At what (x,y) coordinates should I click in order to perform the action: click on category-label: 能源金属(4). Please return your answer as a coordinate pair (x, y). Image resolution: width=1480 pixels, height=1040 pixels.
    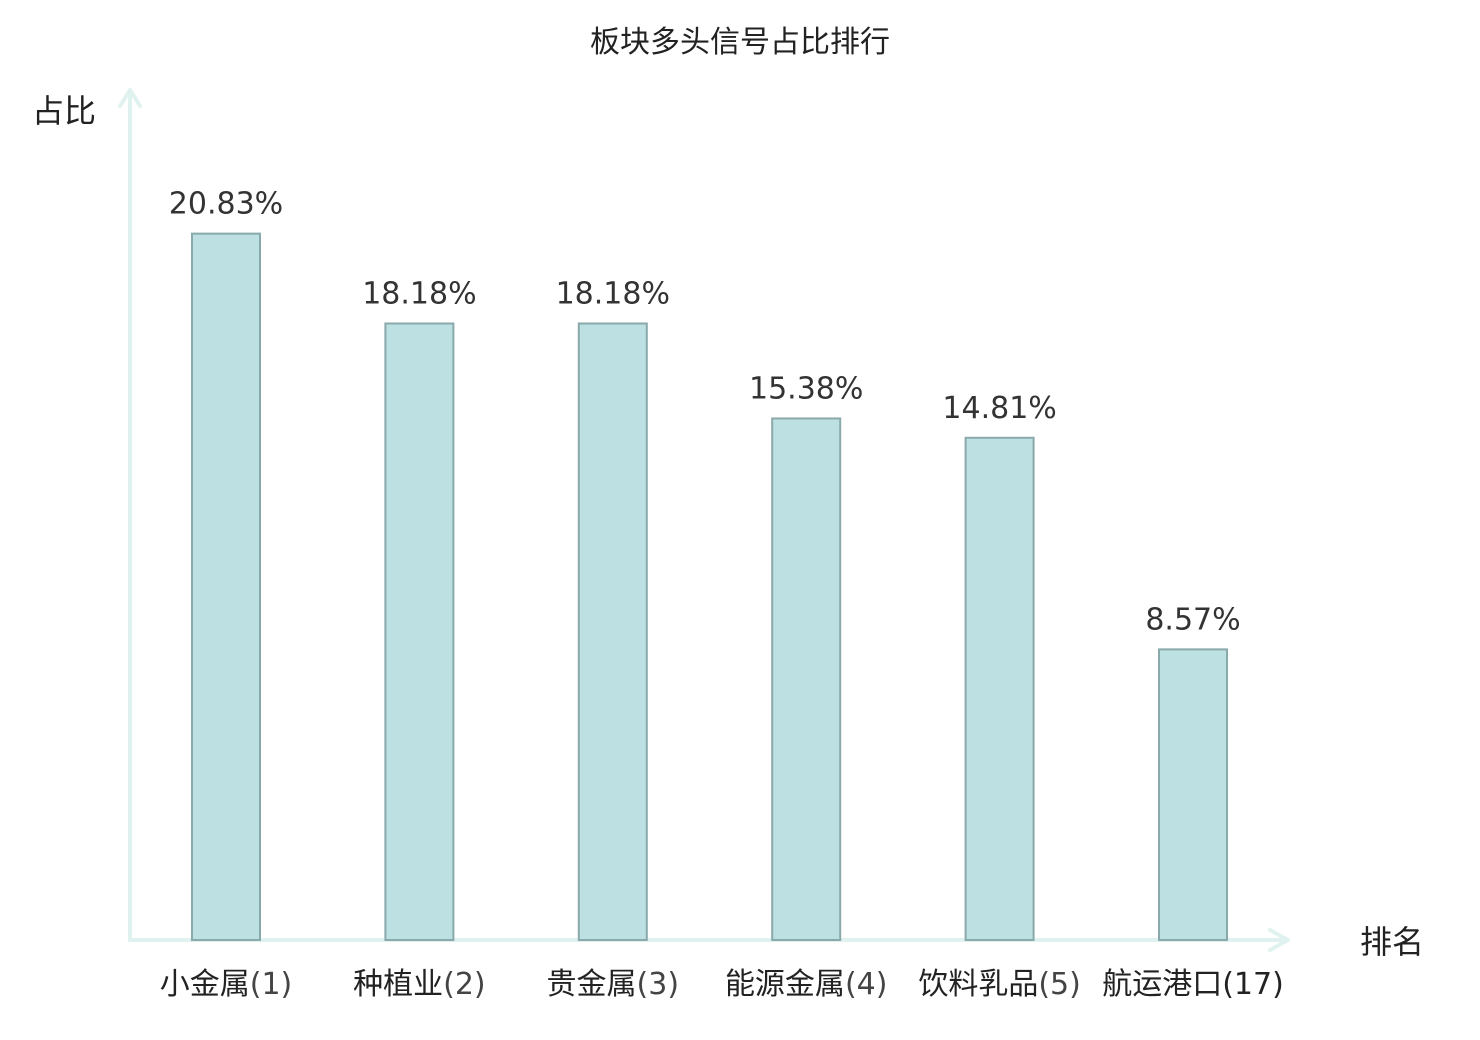
    Looking at the image, I should click on (806, 984).